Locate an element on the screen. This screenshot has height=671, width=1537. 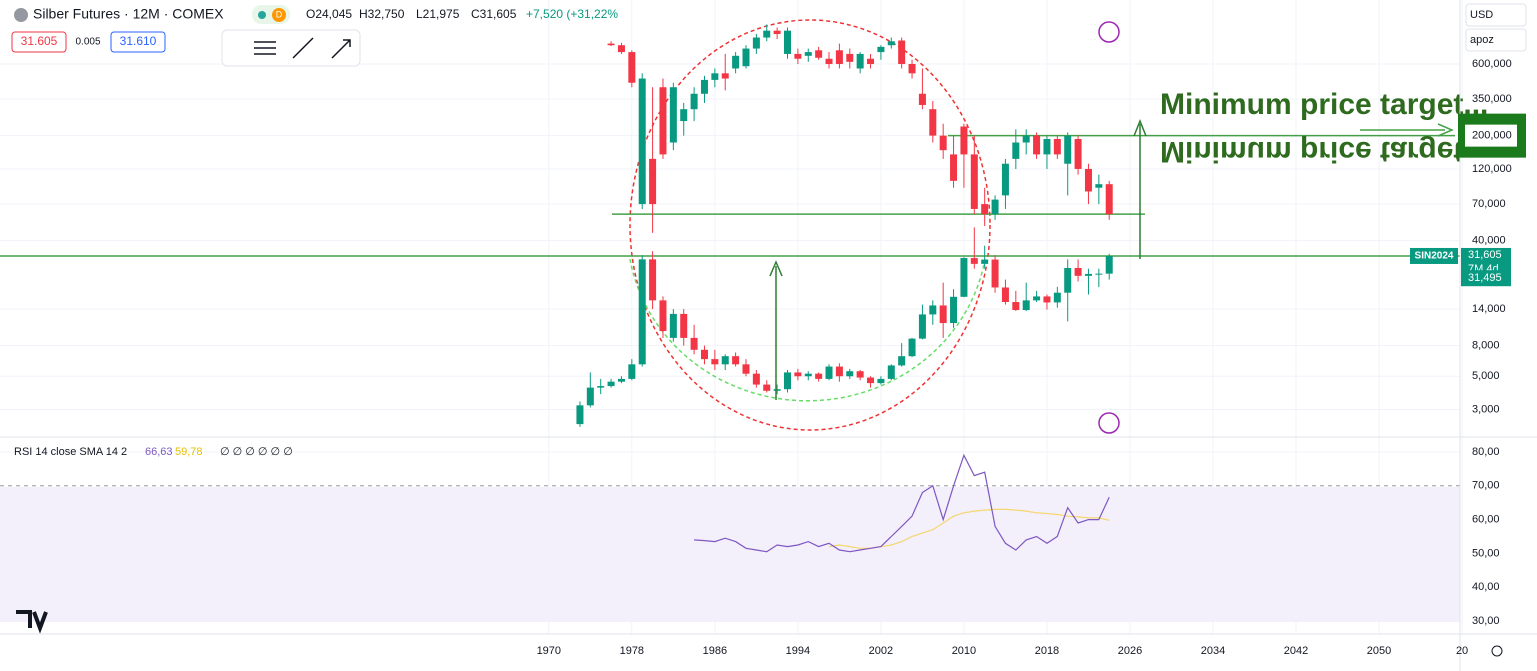
ask: 31.610 is located at coordinates (138, 41).